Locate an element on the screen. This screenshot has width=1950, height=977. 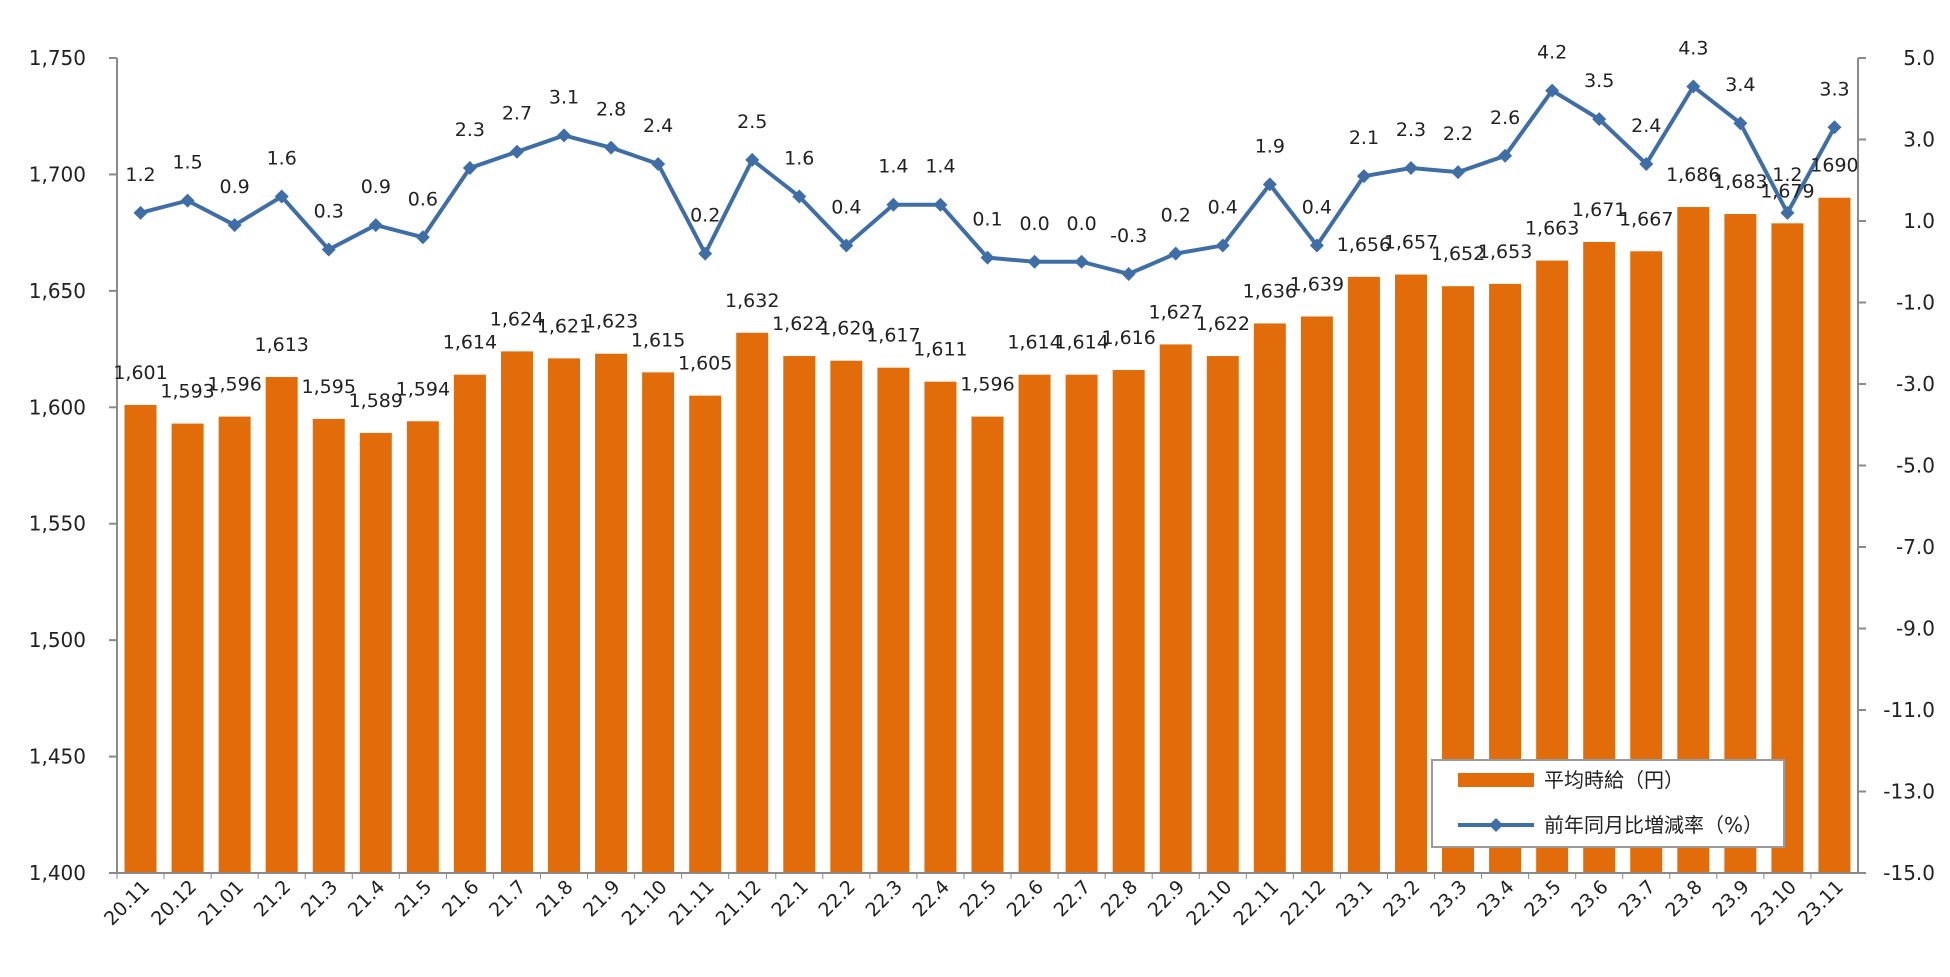
bar-data-label: 1,663 is located at coordinates (1552, 229).